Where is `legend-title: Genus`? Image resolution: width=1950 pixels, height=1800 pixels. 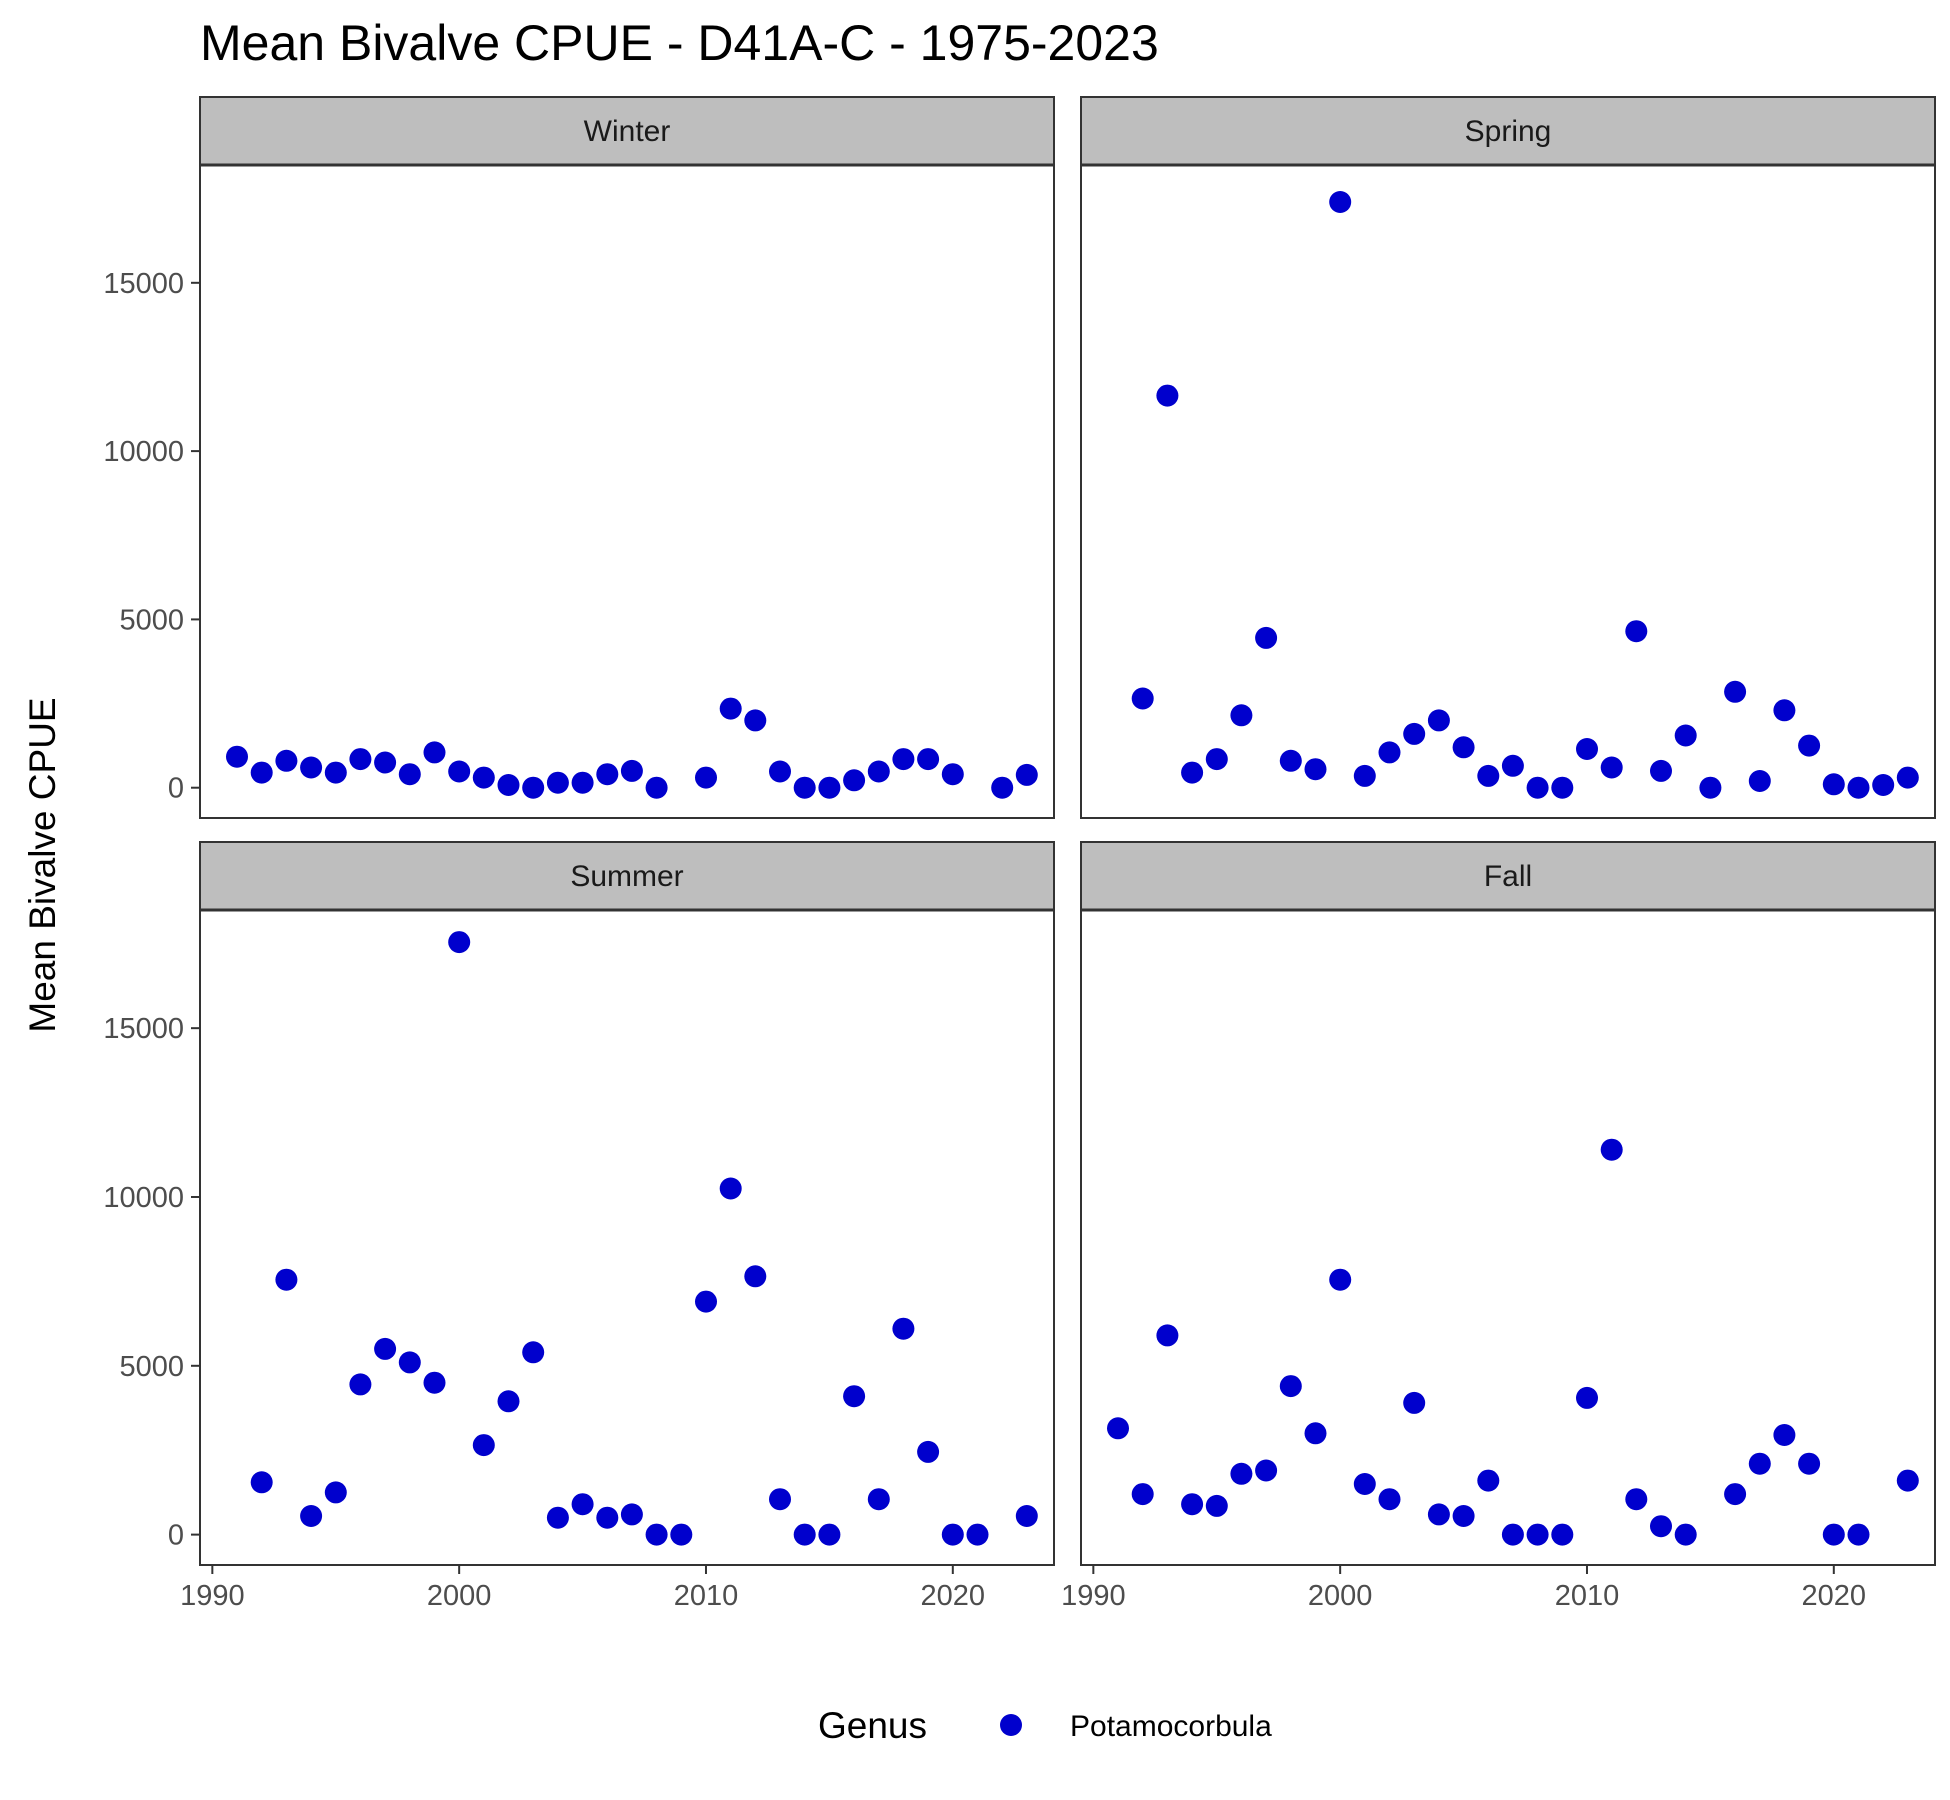
legend-title: Genus is located at coordinates (872, 1725).